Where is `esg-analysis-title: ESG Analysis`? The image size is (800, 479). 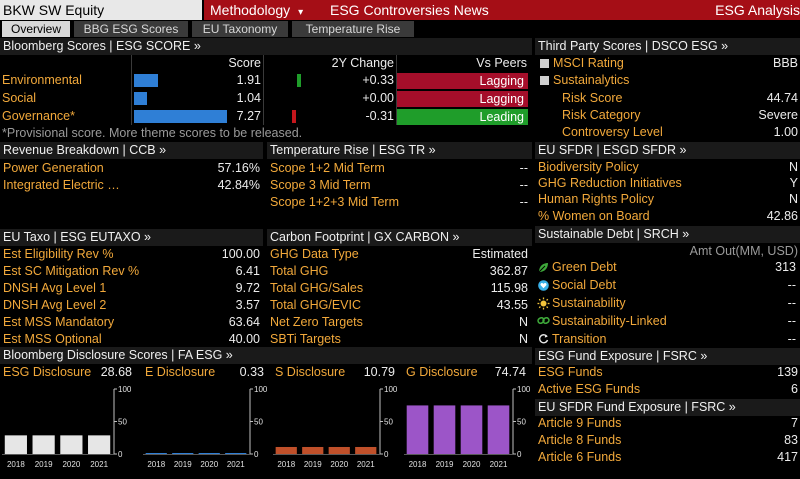 esg-analysis-title: ESG Analysis is located at coordinates (657, 10).